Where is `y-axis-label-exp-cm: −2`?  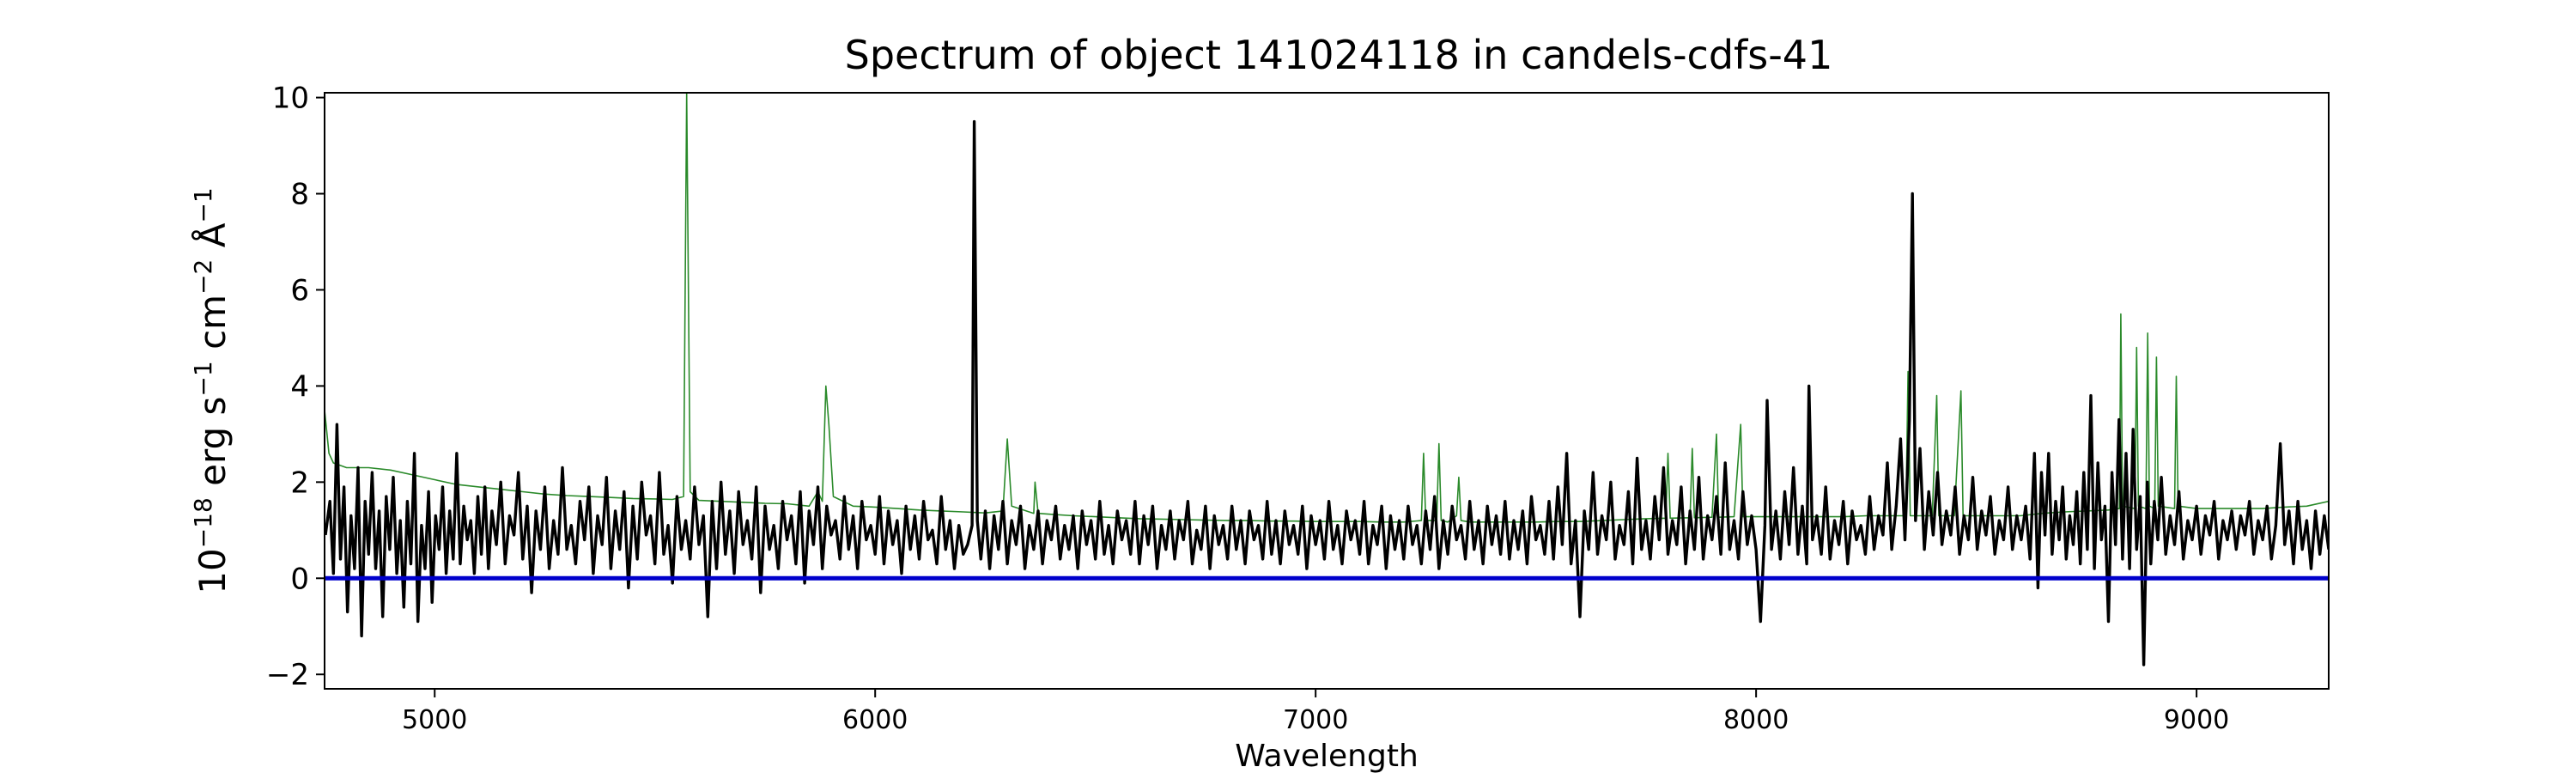
y-axis-label-exp-cm: −2 is located at coordinates (203, 277).